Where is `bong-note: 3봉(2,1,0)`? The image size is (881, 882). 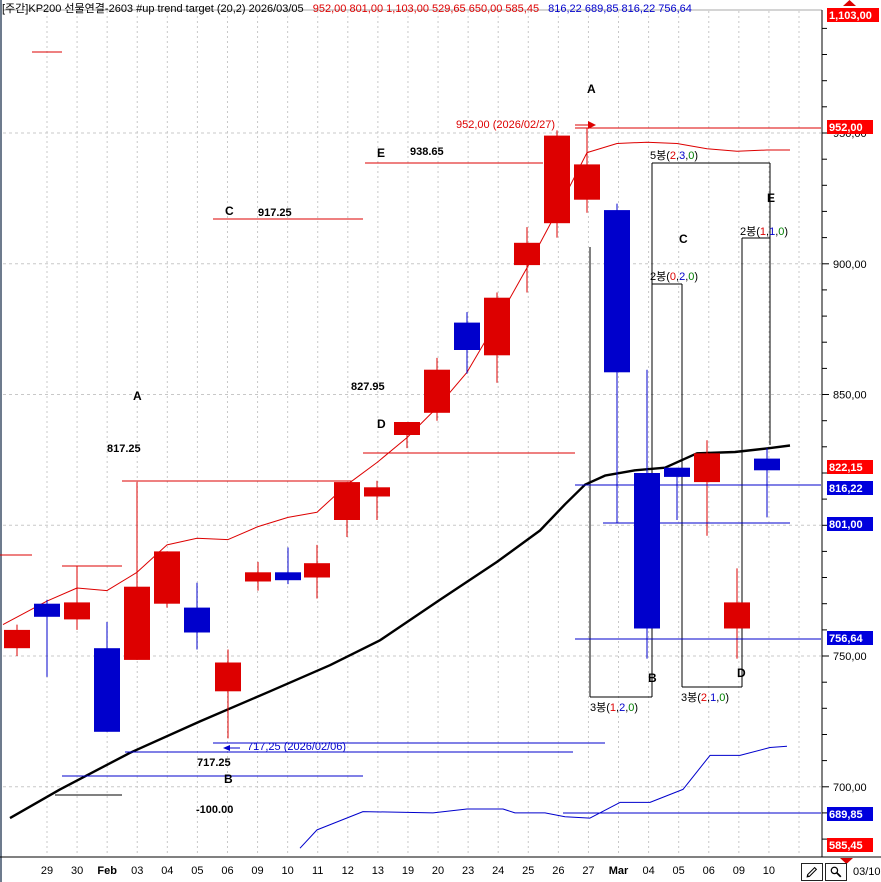 bong-note: 3봉(2,1,0) is located at coordinates (705, 697).